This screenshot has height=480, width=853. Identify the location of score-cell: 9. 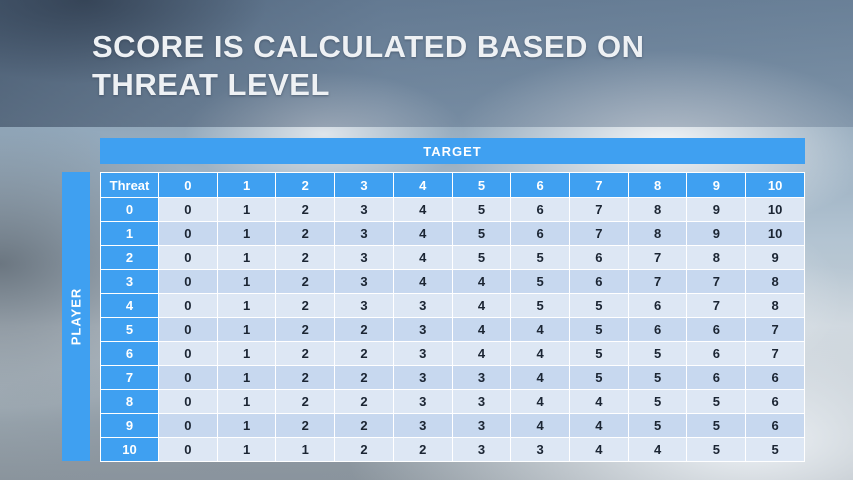
(716, 209).